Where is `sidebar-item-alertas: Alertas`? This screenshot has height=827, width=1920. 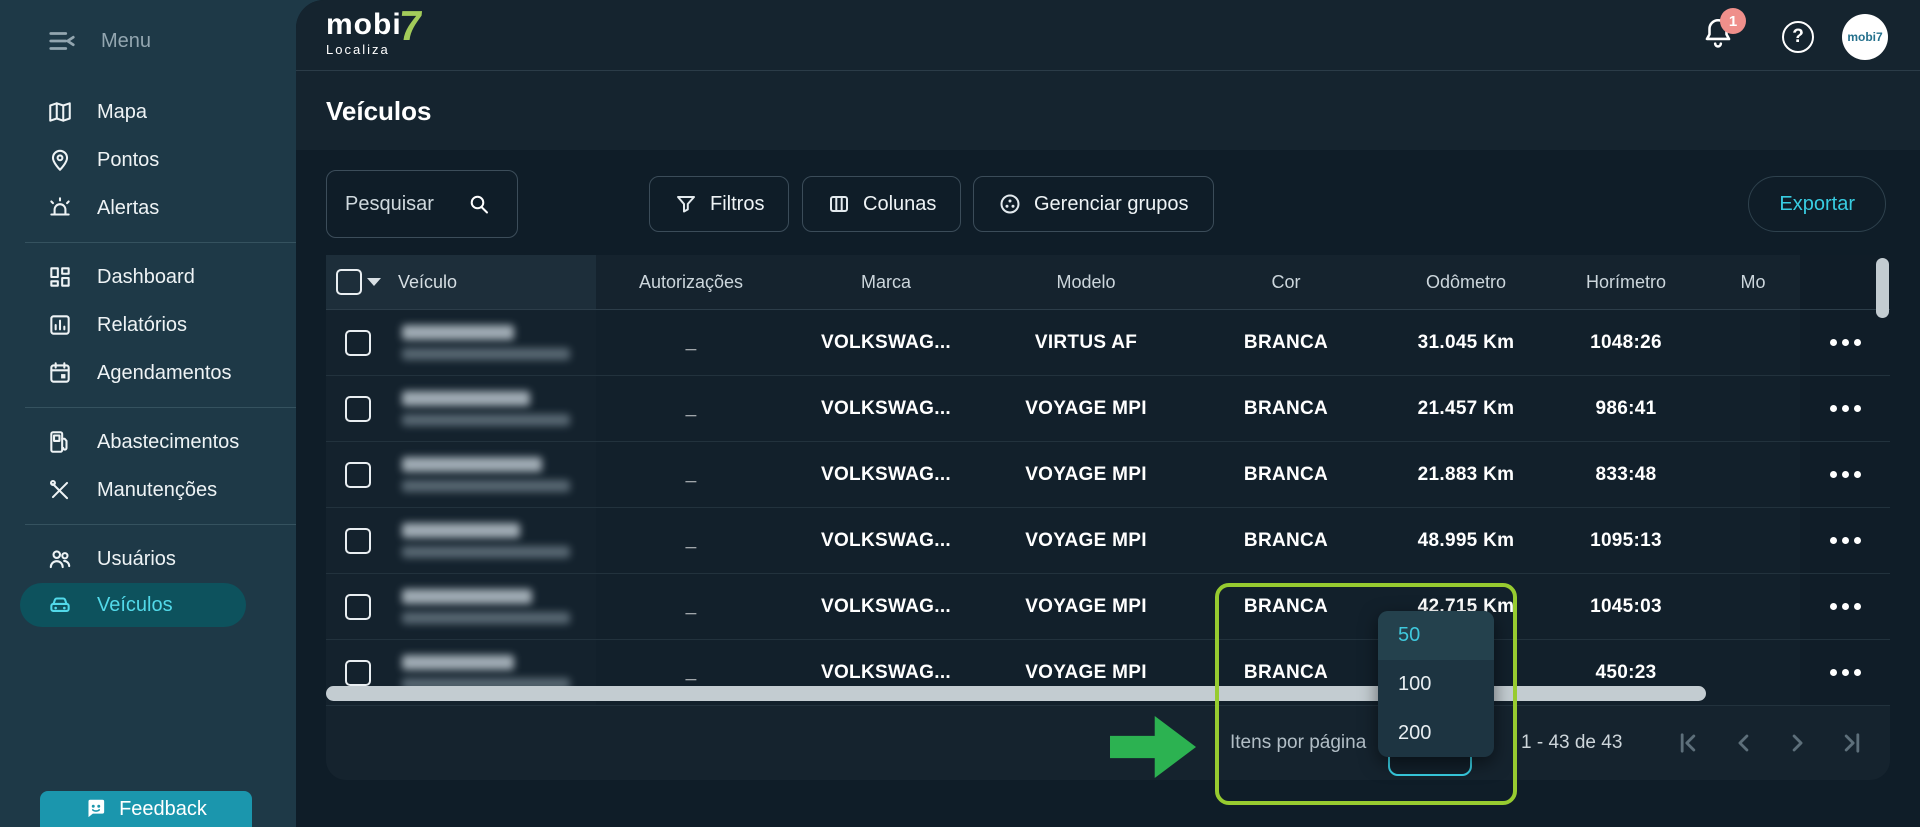
sidebar-item-alertas: Alertas is located at coordinates (148, 208).